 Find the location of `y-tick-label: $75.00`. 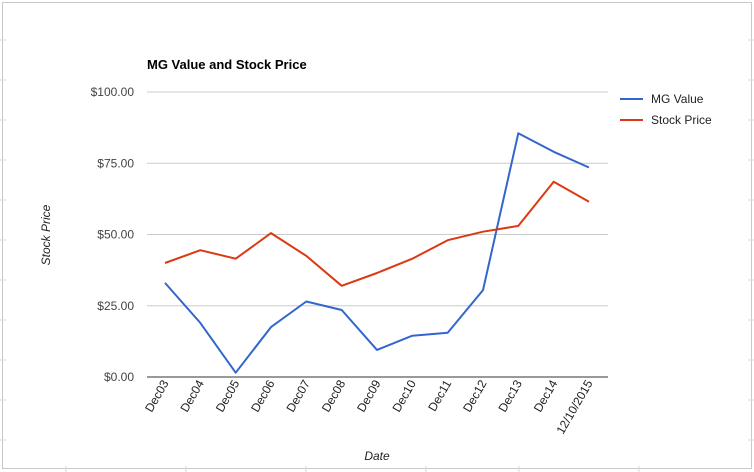

y-tick-label: $75.00 is located at coordinates (115, 163).